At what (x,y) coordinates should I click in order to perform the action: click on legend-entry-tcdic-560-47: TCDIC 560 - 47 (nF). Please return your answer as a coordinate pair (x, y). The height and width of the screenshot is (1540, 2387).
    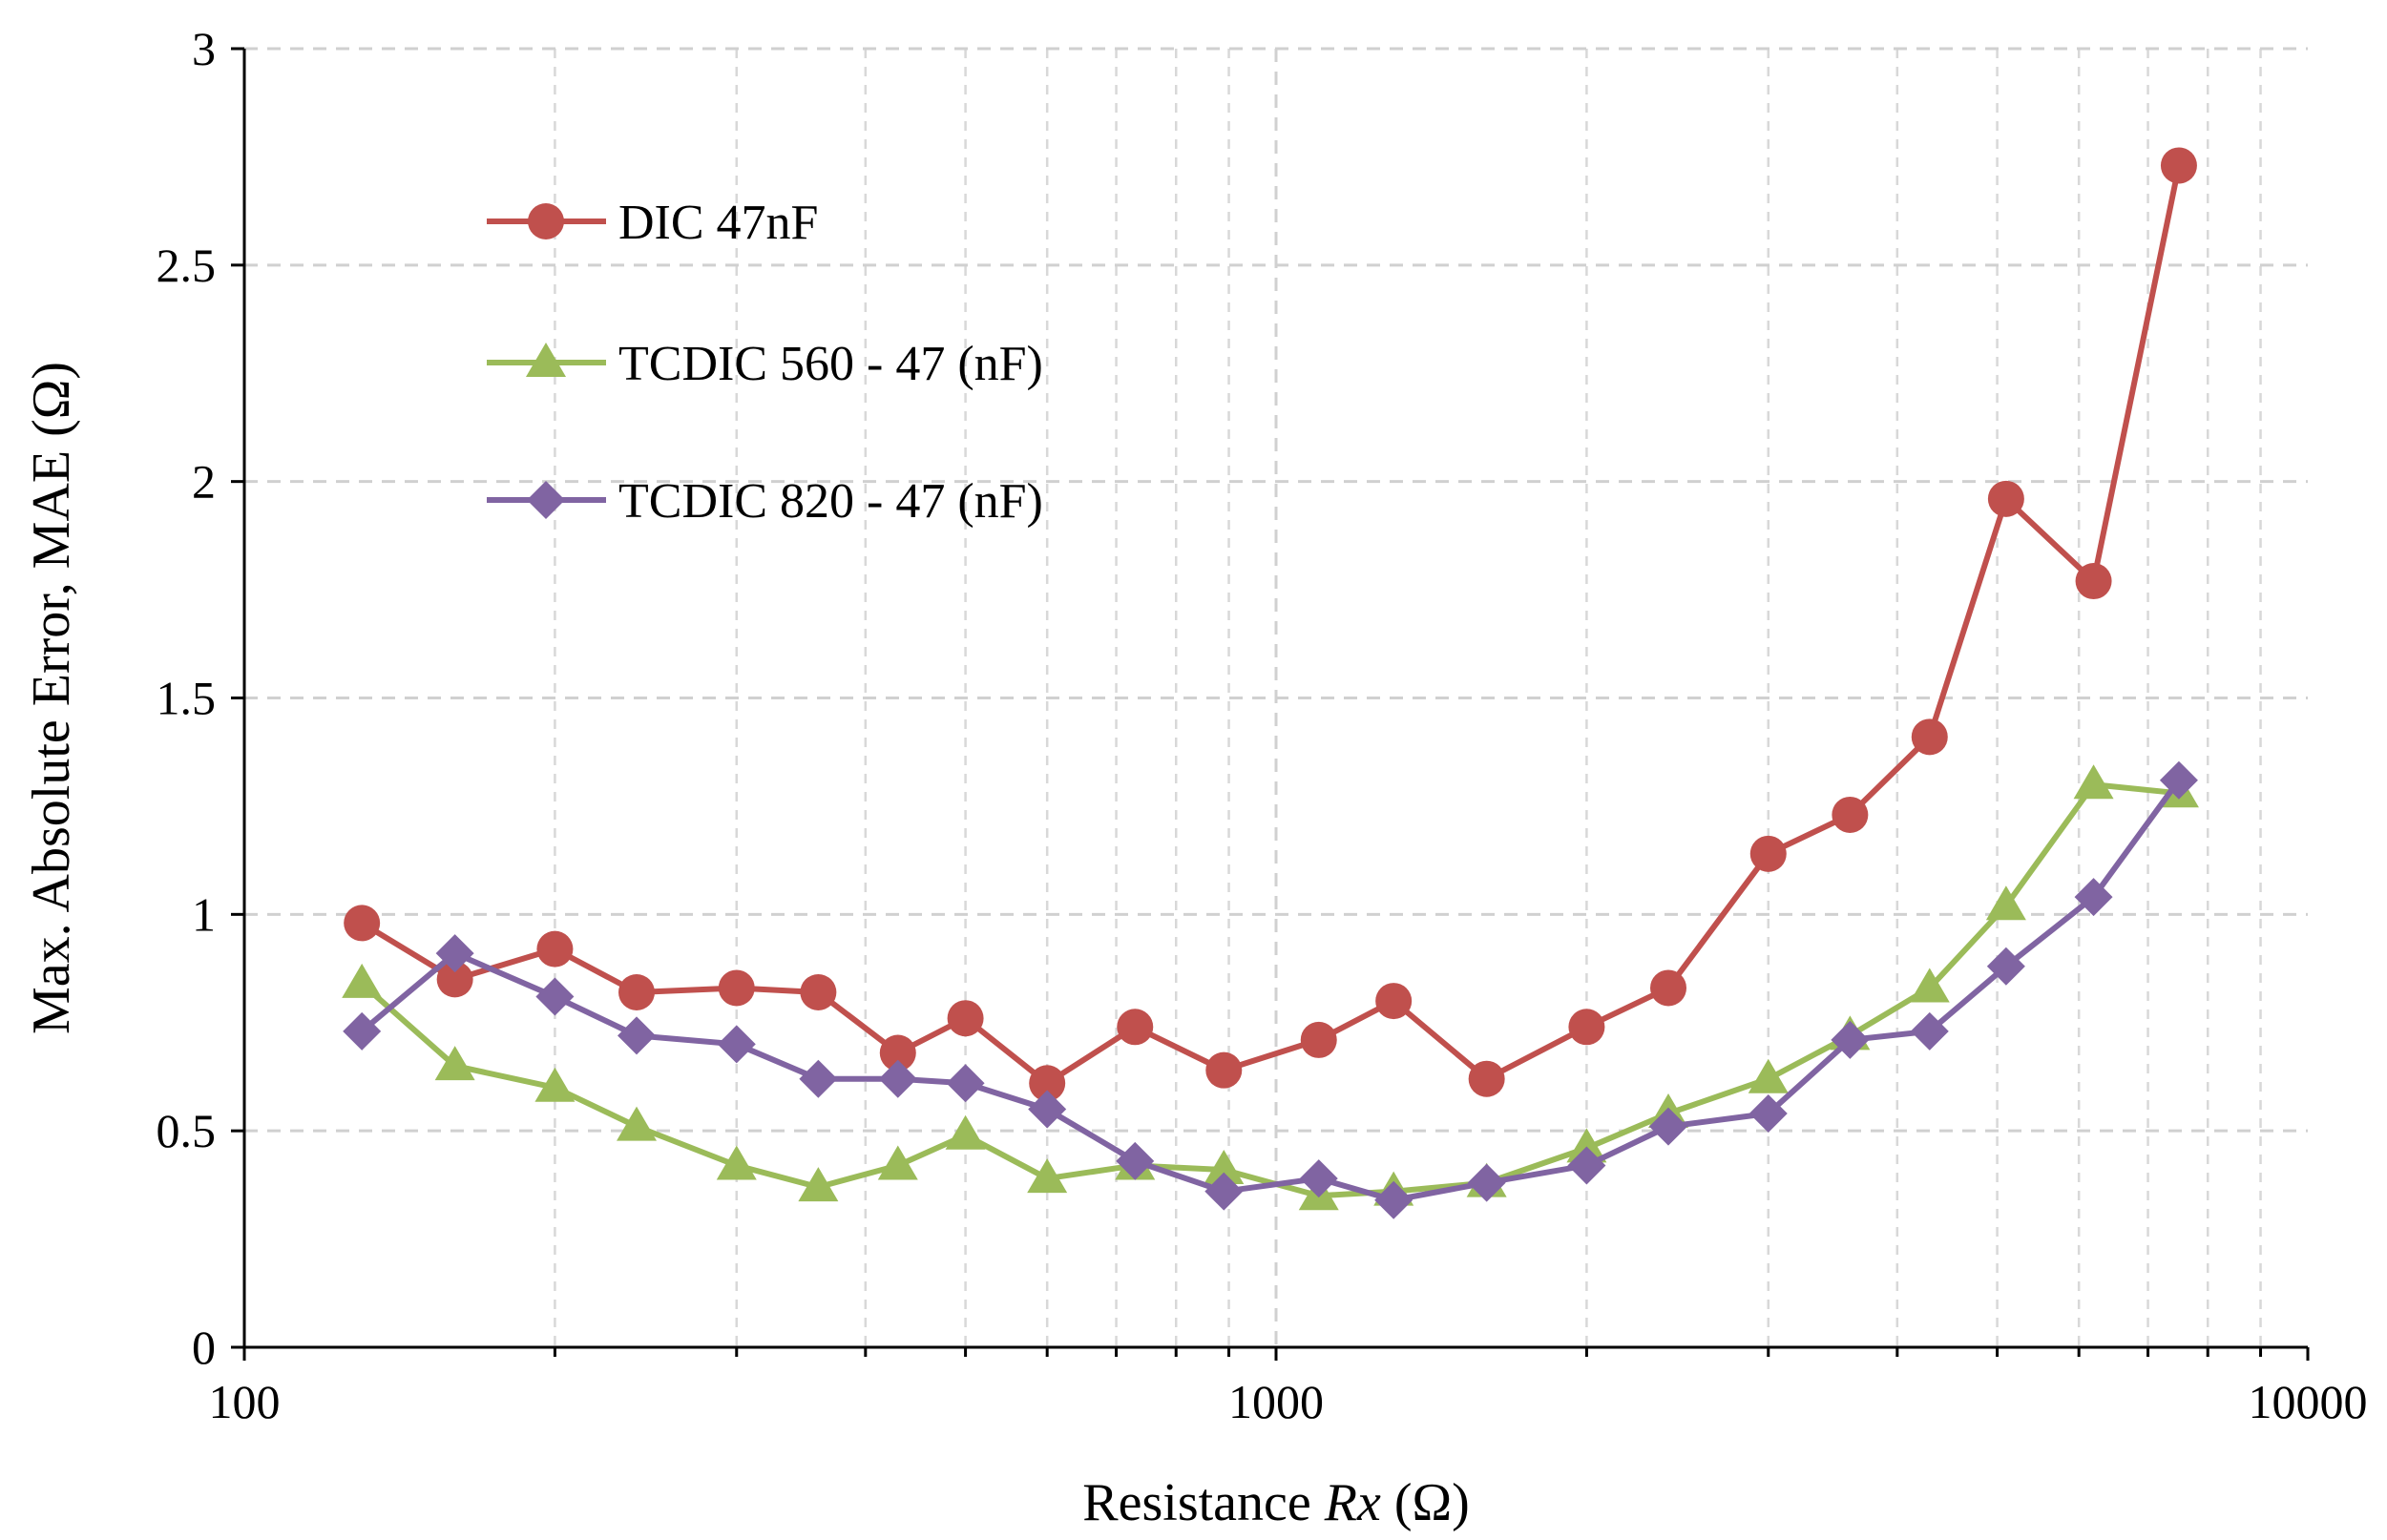
    Looking at the image, I should click on (765, 364).